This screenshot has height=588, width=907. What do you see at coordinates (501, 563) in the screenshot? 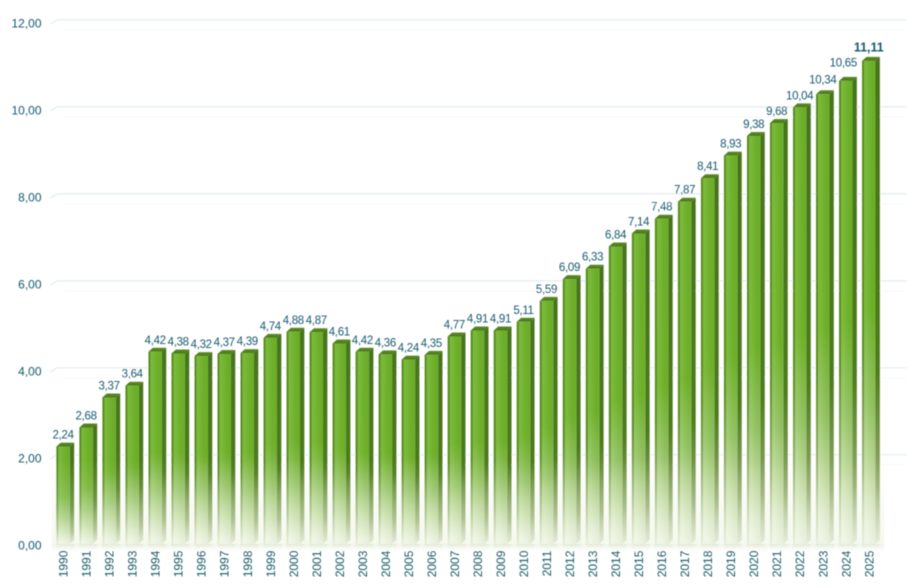
I see `svg-text: 2009` at bounding box center [501, 563].